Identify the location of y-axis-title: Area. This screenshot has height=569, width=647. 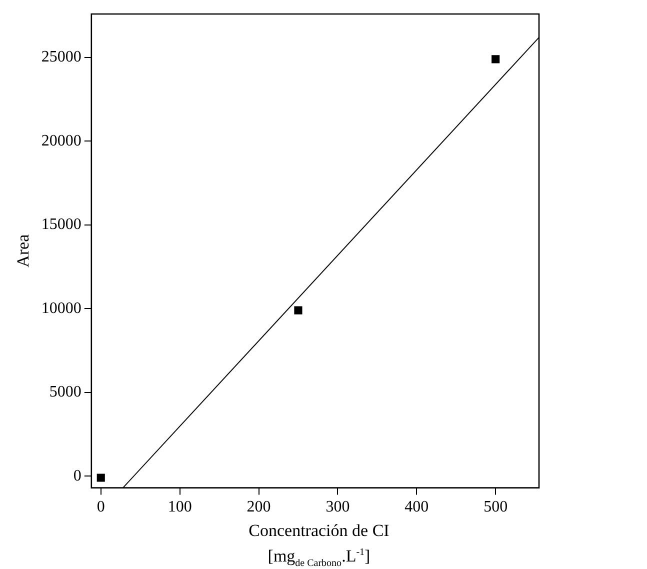
(23, 251).